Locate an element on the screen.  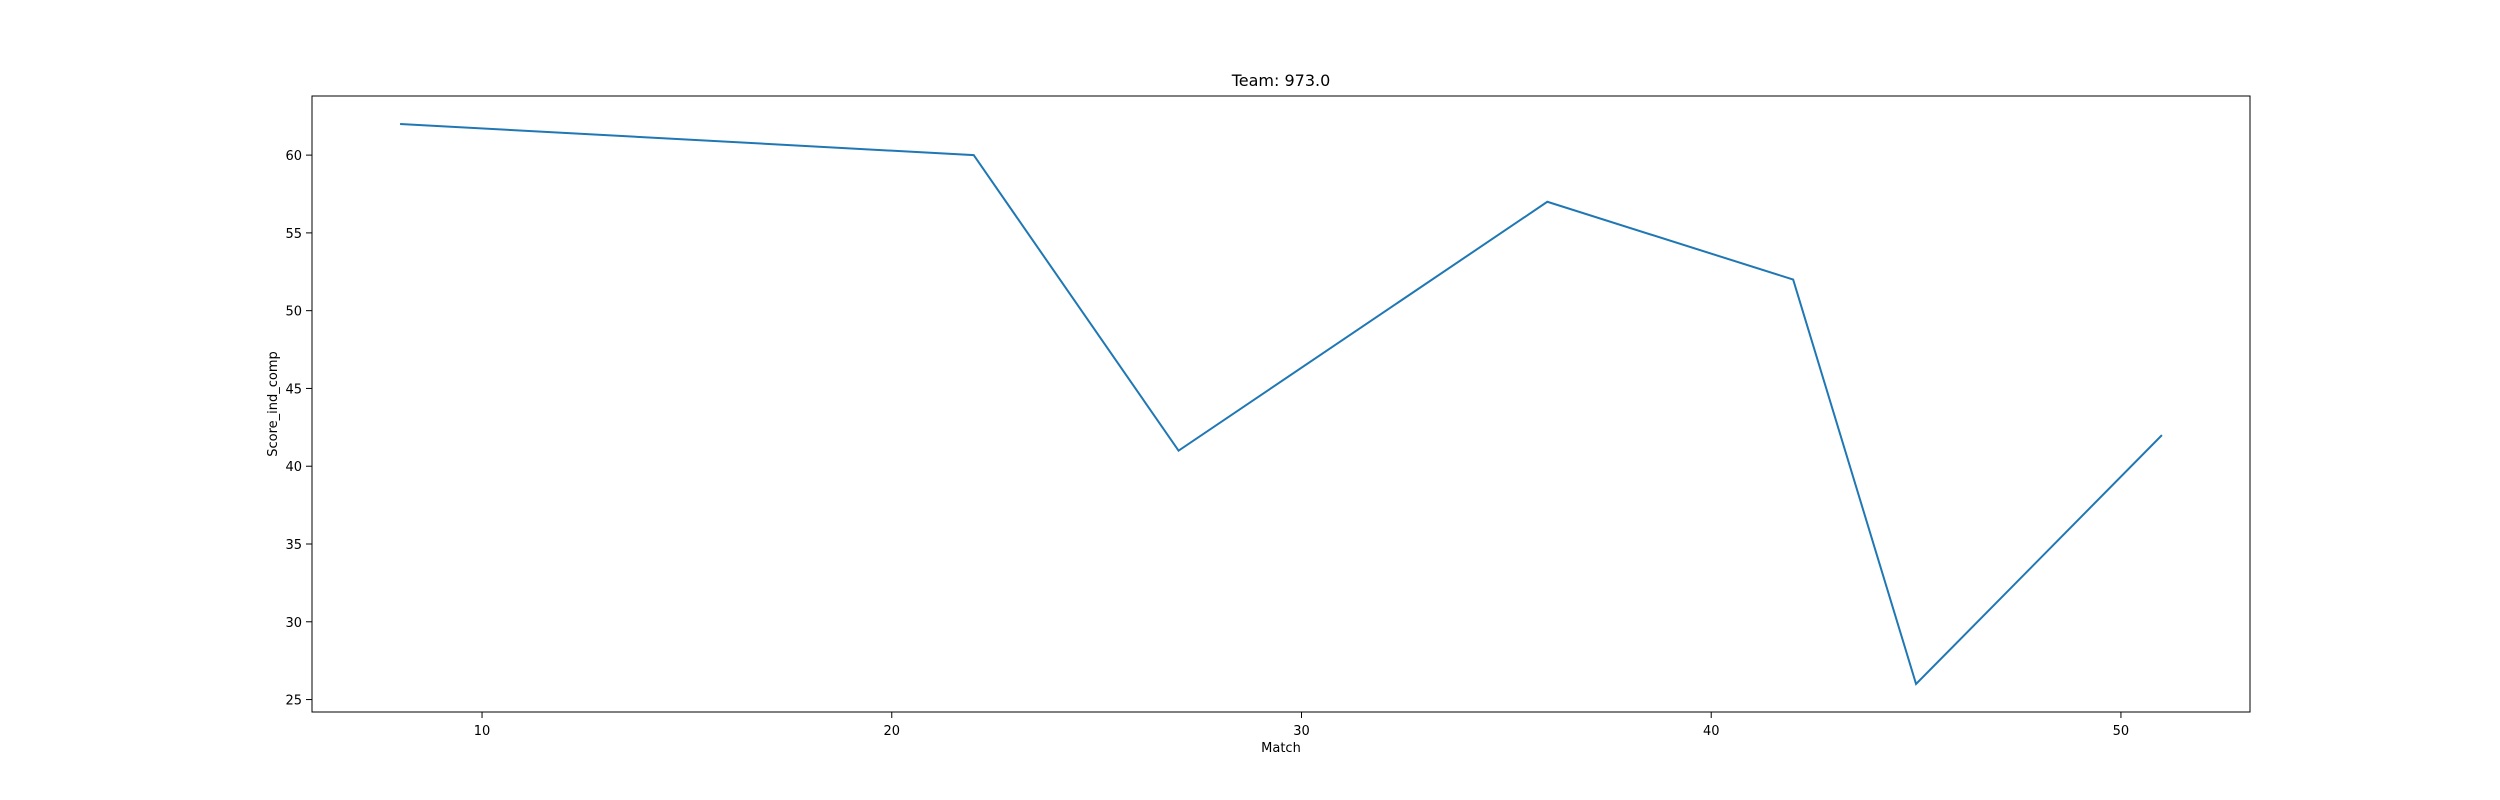
x-tick-label: 10 is located at coordinates (482, 731).